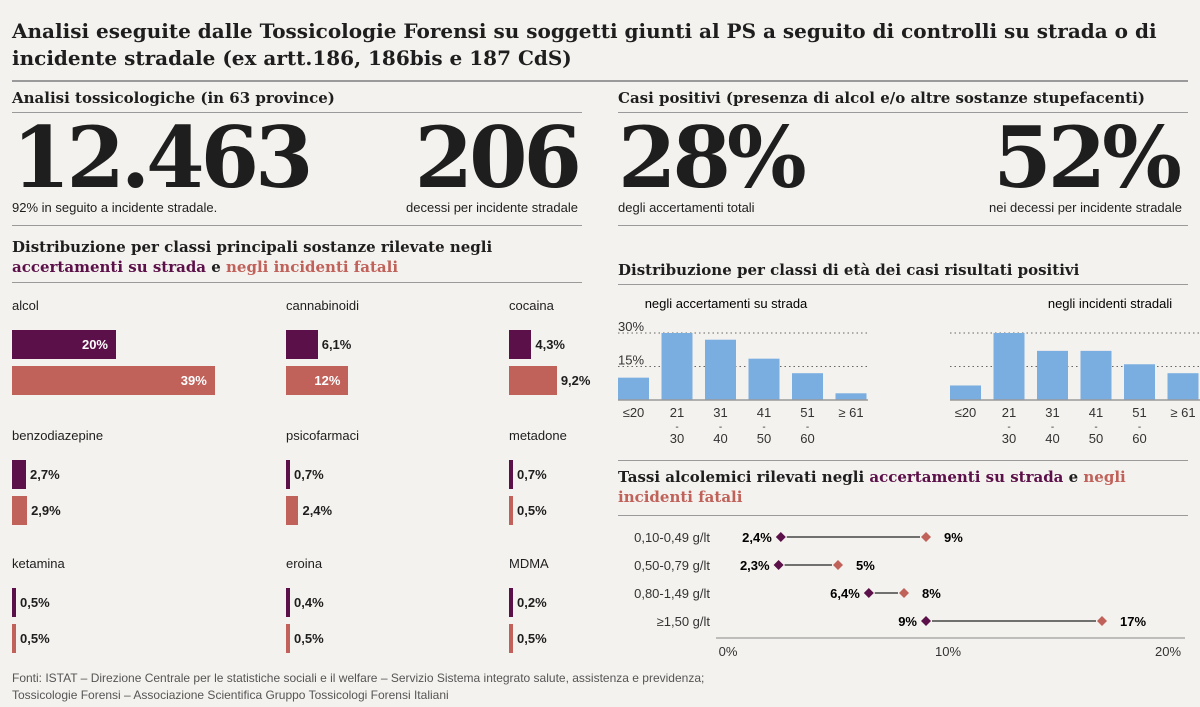  What do you see at coordinates (317, 380) in the screenshot?
I see `bar-fatali: 12%` at bounding box center [317, 380].